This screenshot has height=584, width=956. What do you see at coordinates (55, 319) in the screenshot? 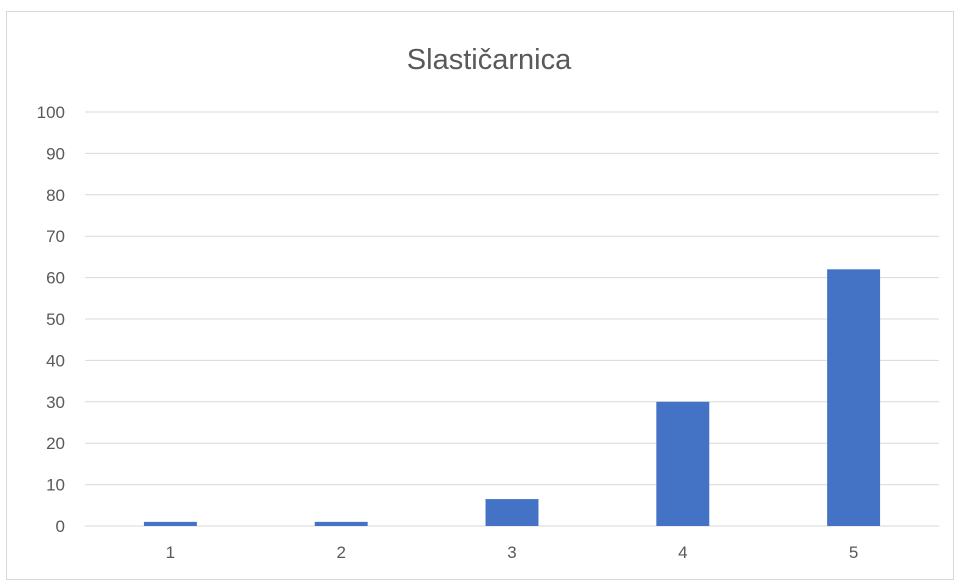
I see `y-tick-label: 50` at bounding box center [55, 319].